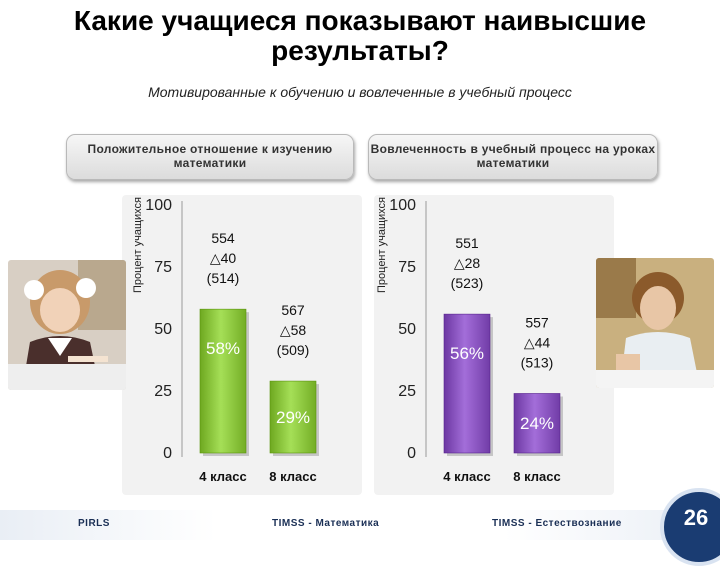  What do you see at coordinates (655, 323) in the screenshot?
I see `student-boy-at-desk-image` at bounding box center [655, 323].